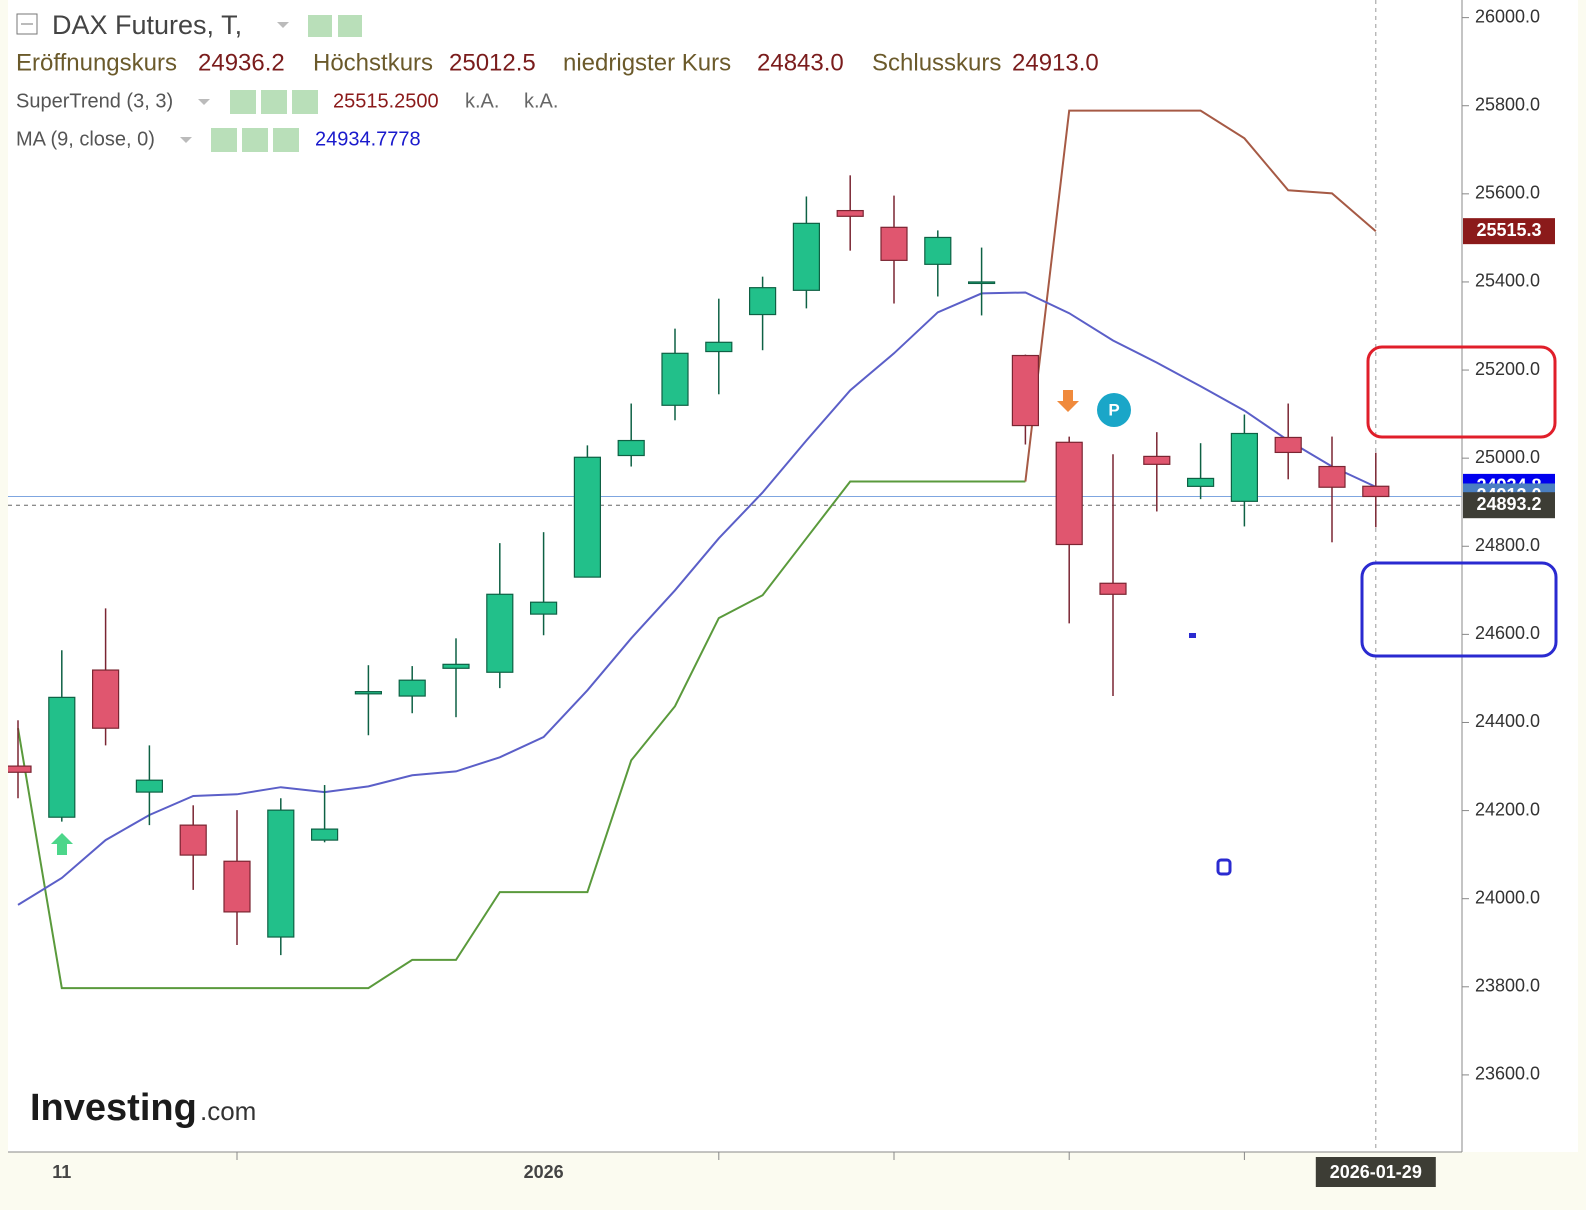  What do you see at coordinates (1507, 193) in the screenshot?
I see `y-tick-label: 25600.0` at bounding box center [1507, 193].